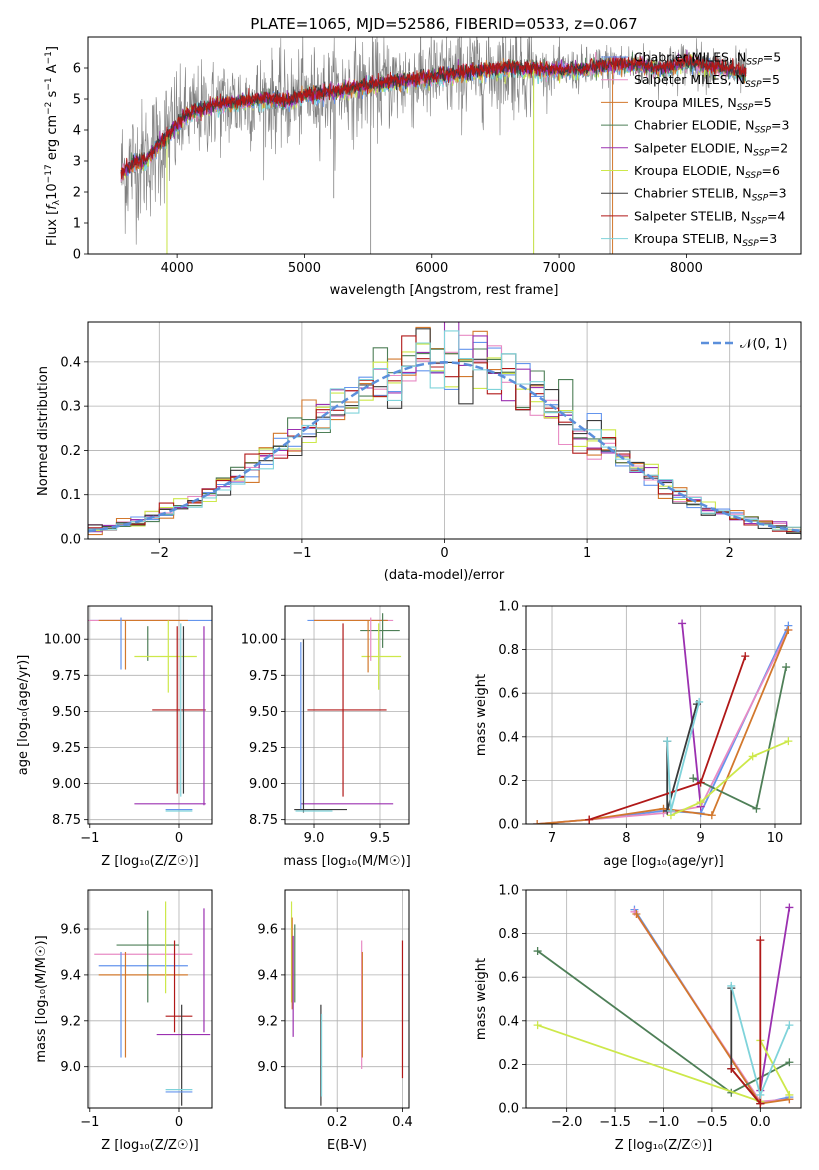  What do you see at coordinates (664, 1122) in the screenshot?
I see `x-tick-label: −1.0` at bounding box center [664, 1122].